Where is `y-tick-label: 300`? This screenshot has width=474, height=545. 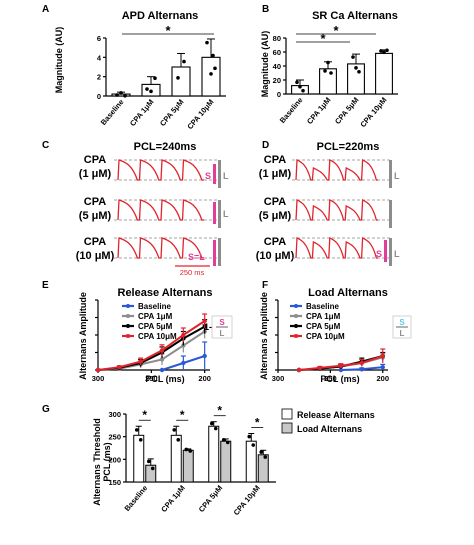 y-tick-label: 300 is located at coordinates (114, 414).